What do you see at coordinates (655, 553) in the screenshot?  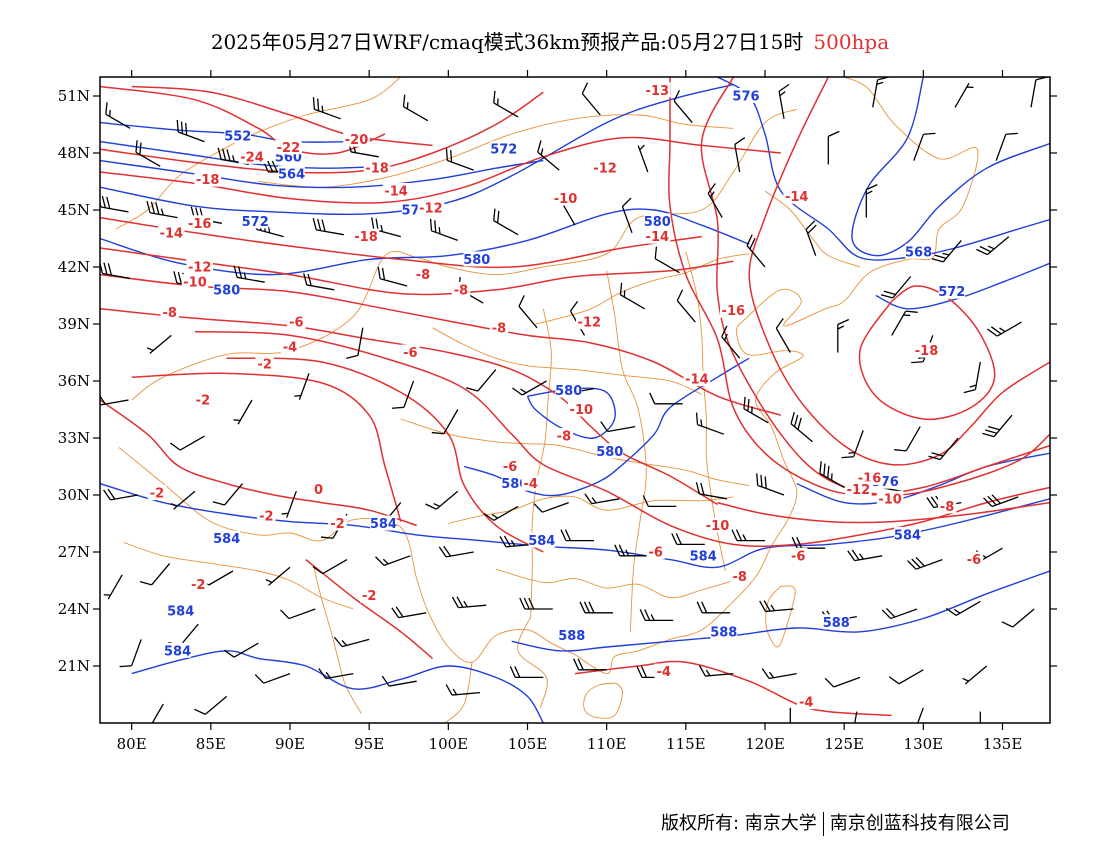 I see `temperature-label: -6` at bounding box center [655, 553].